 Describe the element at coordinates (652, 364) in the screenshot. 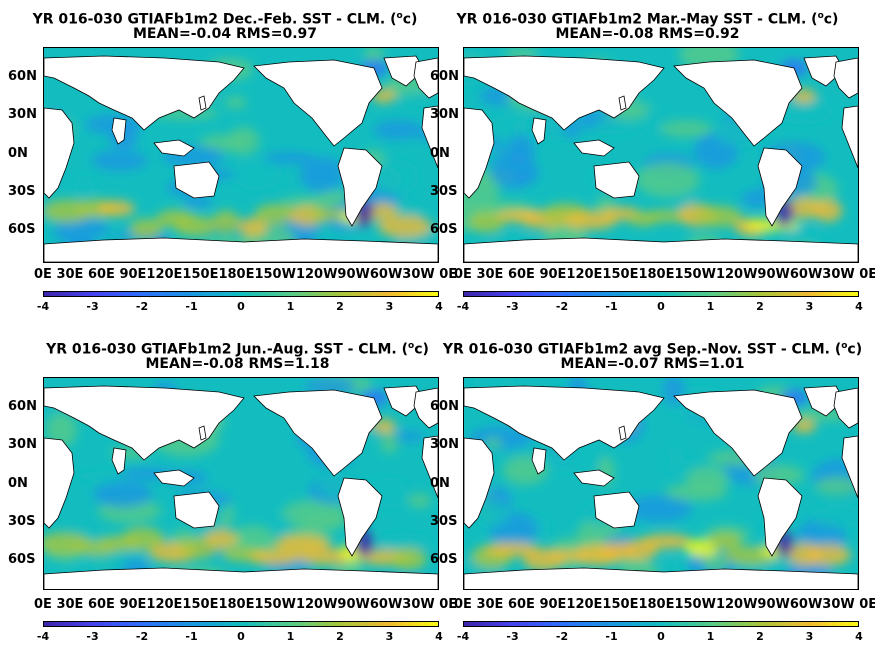

I see `panel-stats: MEAN=-0.07 RMS=1.01` at that location.